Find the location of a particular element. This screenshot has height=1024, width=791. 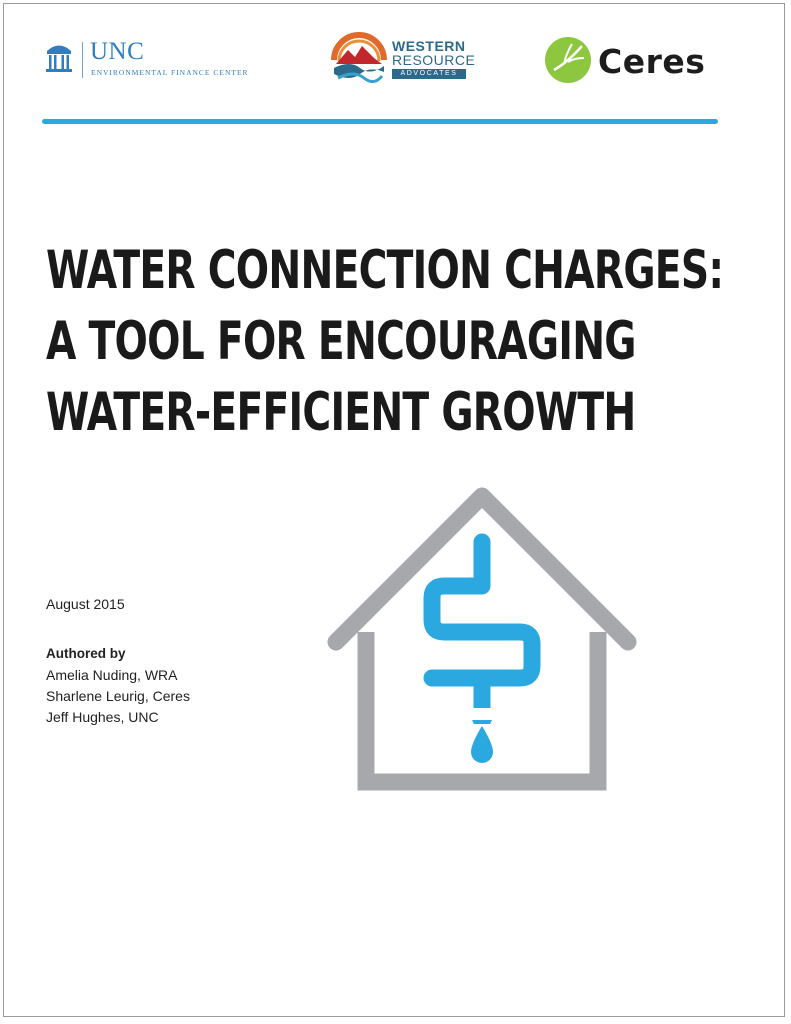

authored-by-heading: Authored by is located at coordinates (86, 653).